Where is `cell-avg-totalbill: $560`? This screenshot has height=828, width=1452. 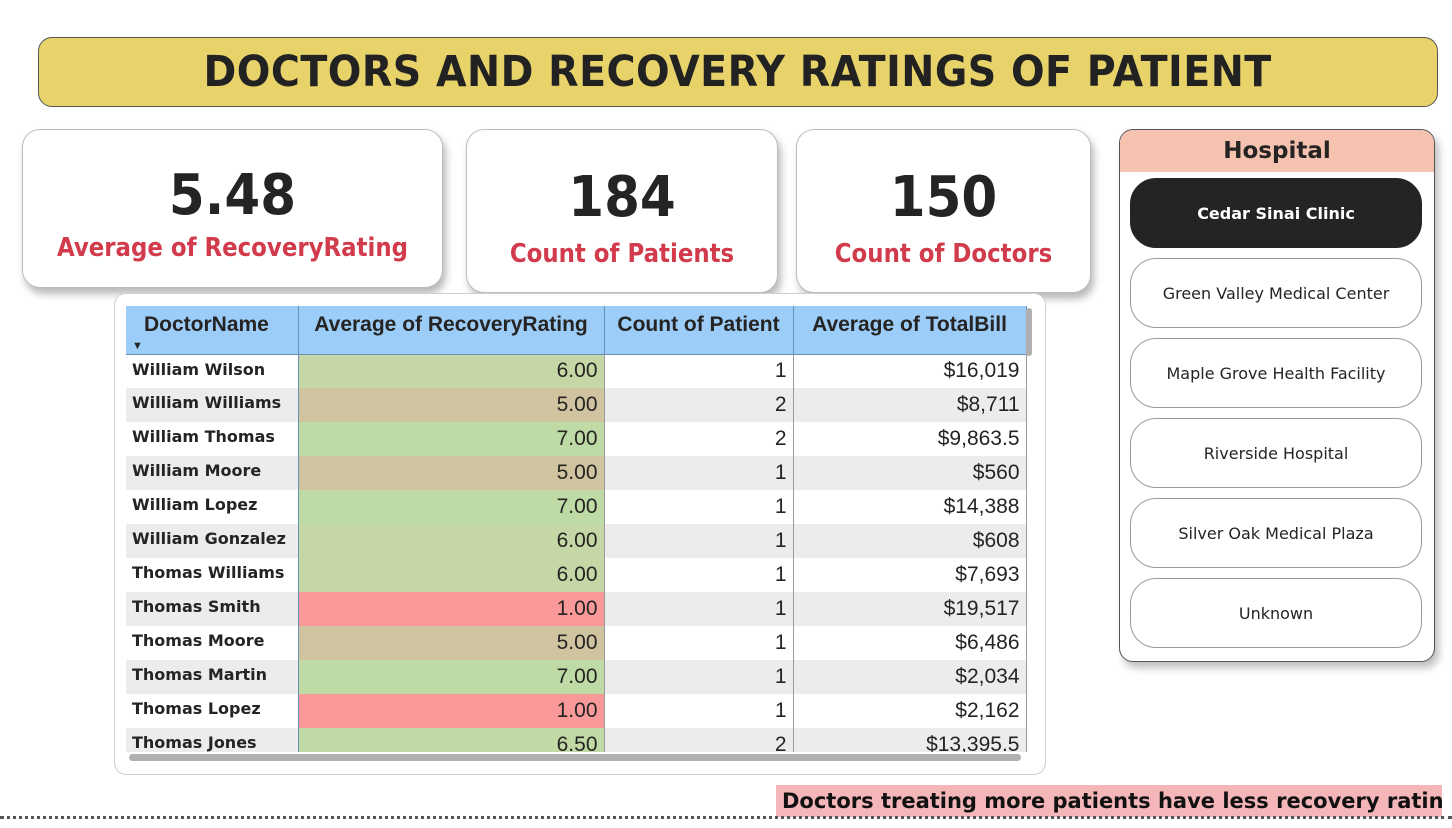
cell-avg-totalbill: $560 is located at coordinates (910, 473).